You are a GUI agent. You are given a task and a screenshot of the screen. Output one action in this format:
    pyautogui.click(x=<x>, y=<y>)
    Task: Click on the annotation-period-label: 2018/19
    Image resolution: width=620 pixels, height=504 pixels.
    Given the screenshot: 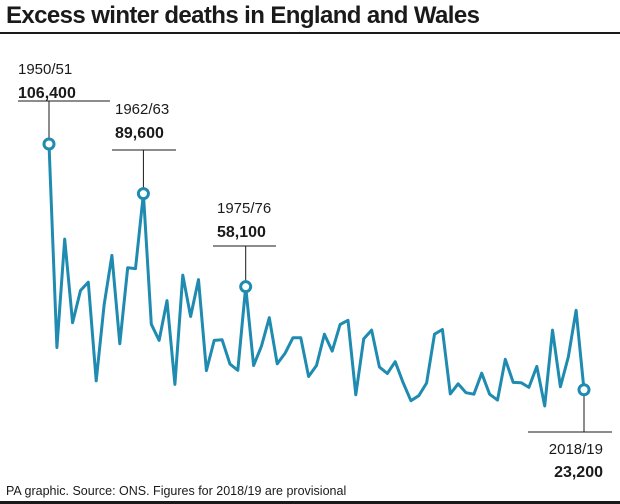 What is the action you would take?
    pyautogui.click(x=576, y=449)
    